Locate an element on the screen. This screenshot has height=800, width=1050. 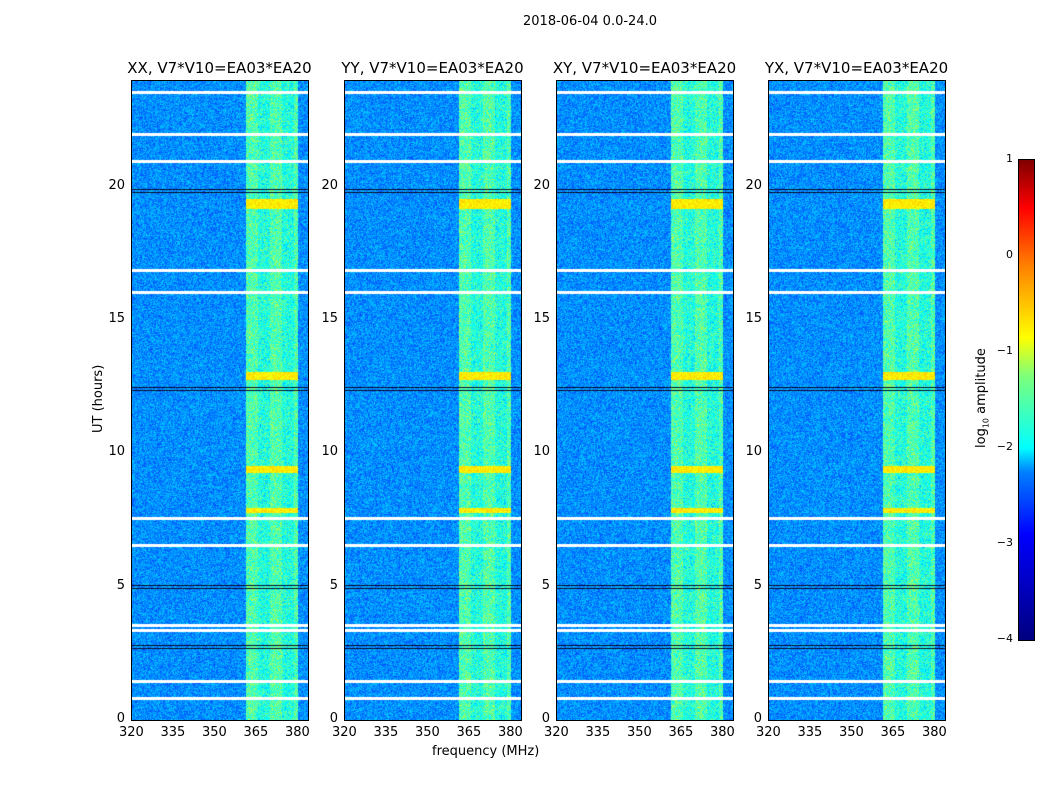
y-axis-label: UT (hours) is located at coordinates (98, 398).